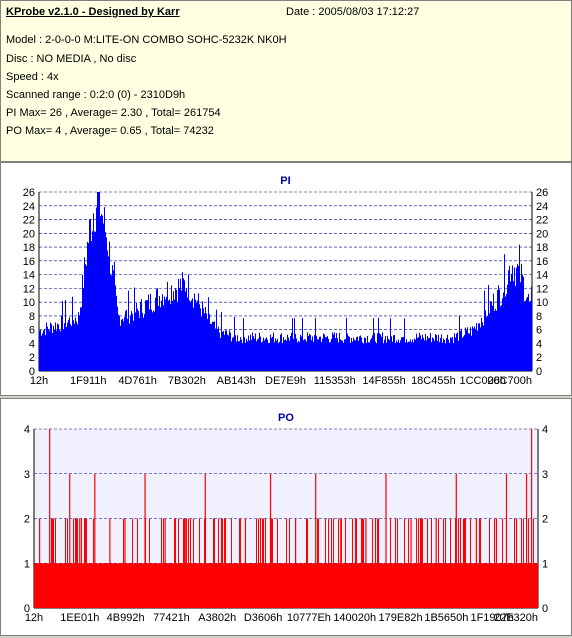 This screenshot has height=638, width=572. What do you see at coordinates (29, 289) in the screenshot?
I see `y-tick-left: 12` at bounding box center [29, 289].